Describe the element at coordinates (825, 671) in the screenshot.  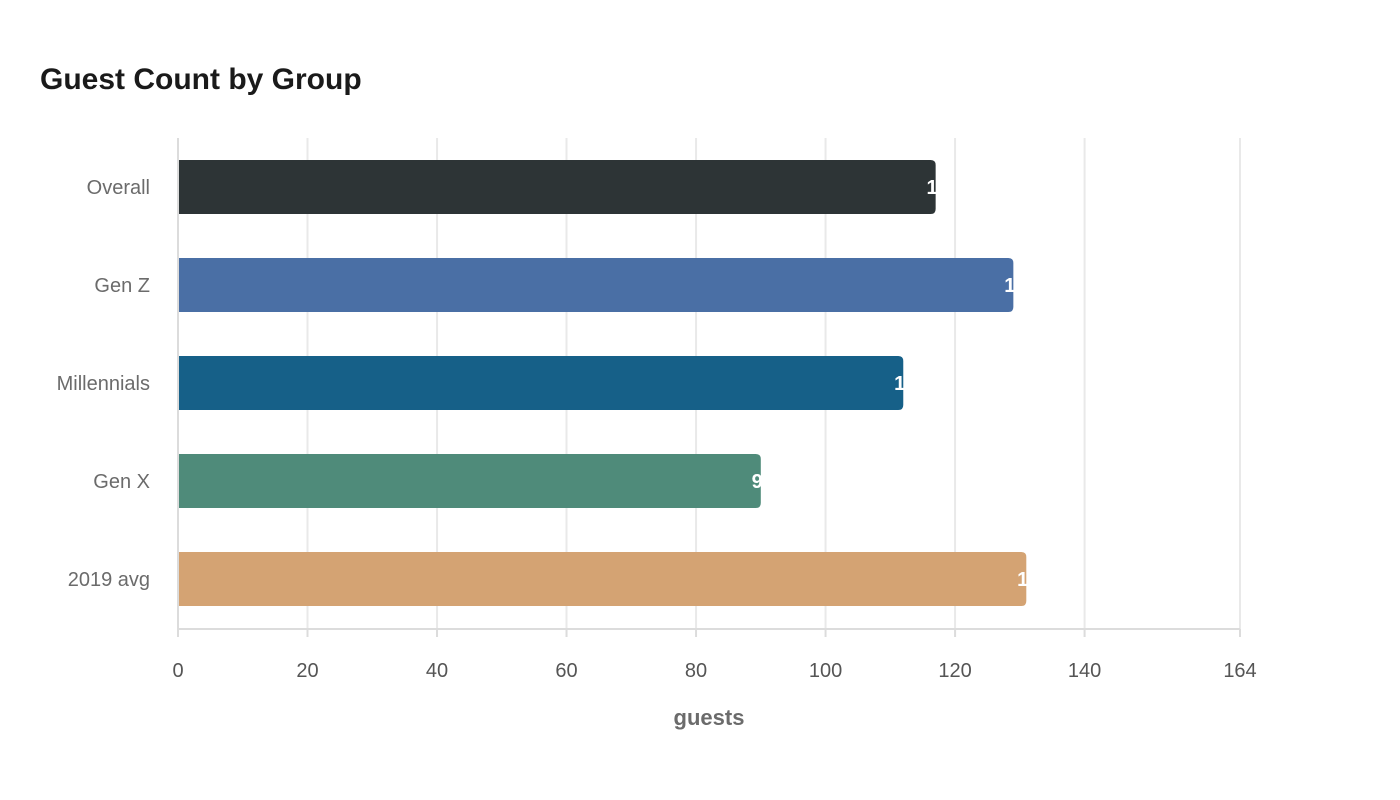
I see `x-tick-label: 100` at that location.